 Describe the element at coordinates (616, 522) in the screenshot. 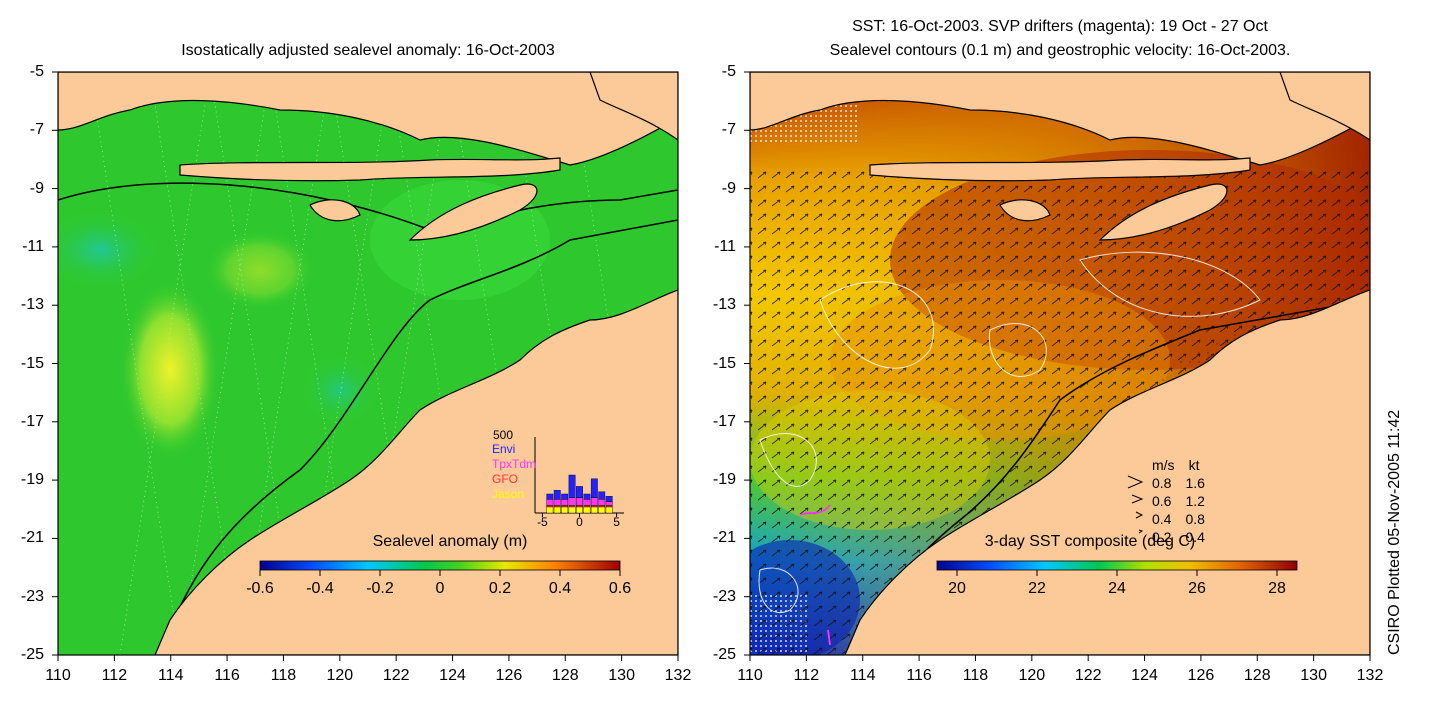

I see `inset-x-tick-label: 5` at that location.